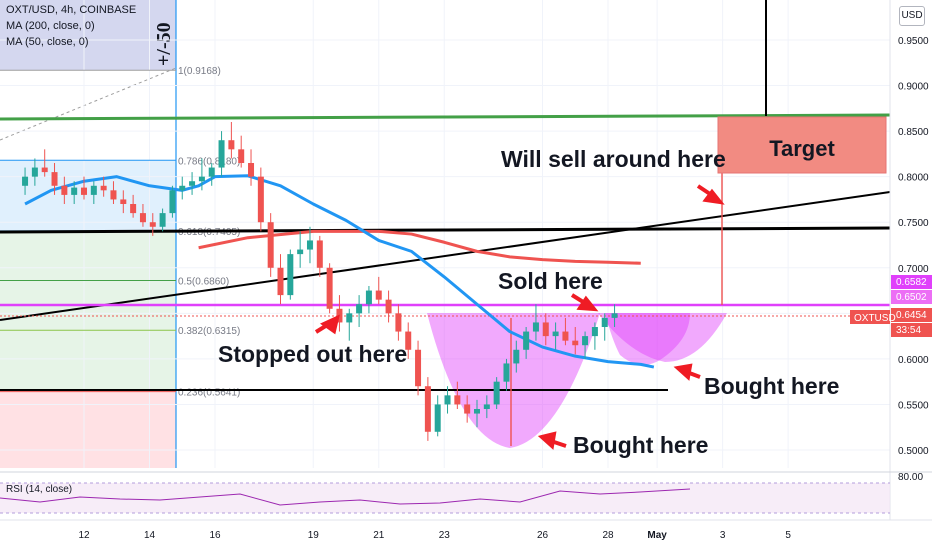  I want to click on time-tick-4: 21, so click(379, 535).